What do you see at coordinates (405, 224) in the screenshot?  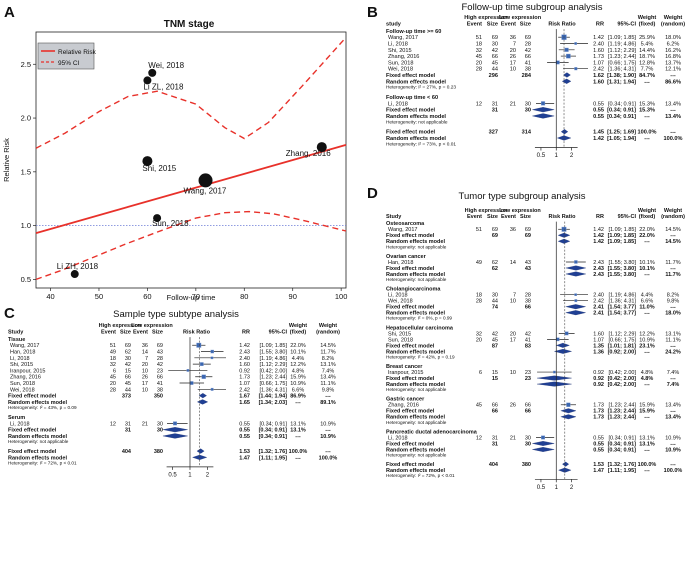 I see `panelD-group-0-title: Osteosarcoma` at bounding box center [405, 224].